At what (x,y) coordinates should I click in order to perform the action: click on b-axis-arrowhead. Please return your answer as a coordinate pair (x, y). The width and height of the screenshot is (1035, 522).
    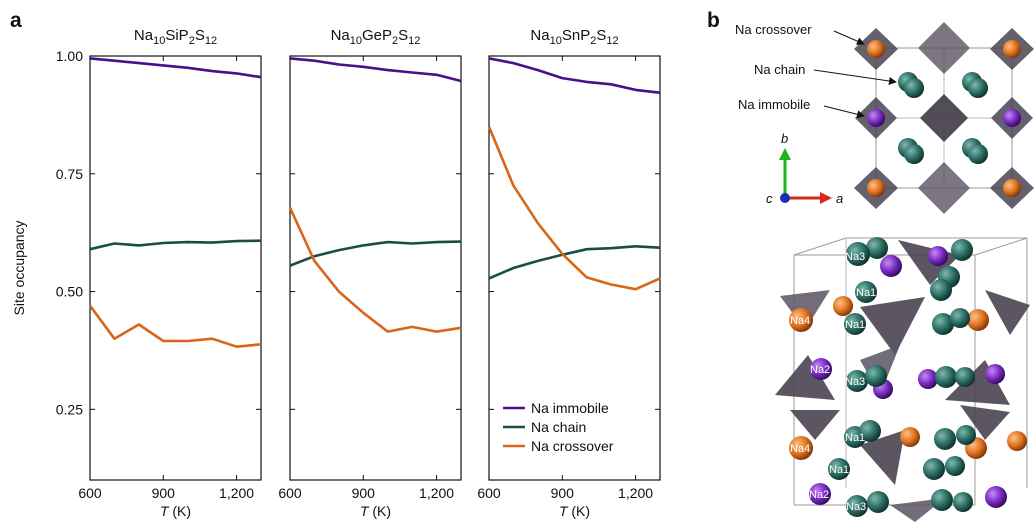
    Looking at the image, I should click on (785, 154).